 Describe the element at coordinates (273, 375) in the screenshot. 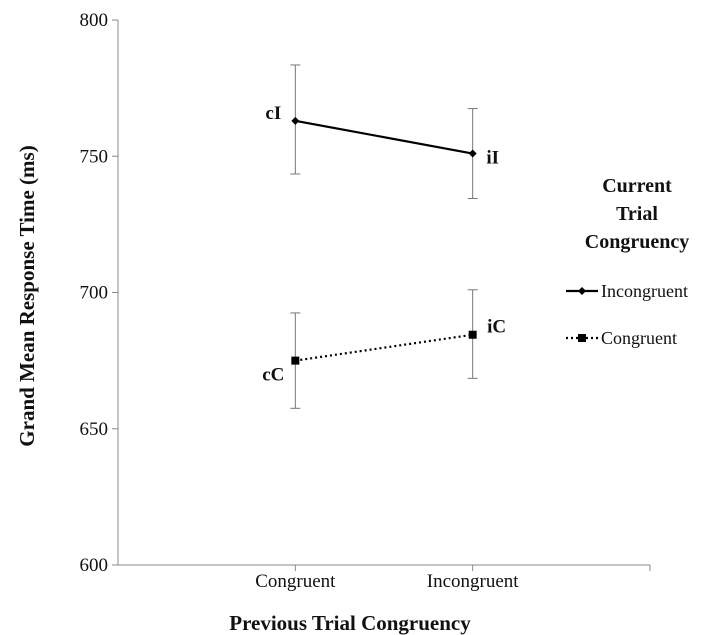

I see `point-label: cC` at that location.